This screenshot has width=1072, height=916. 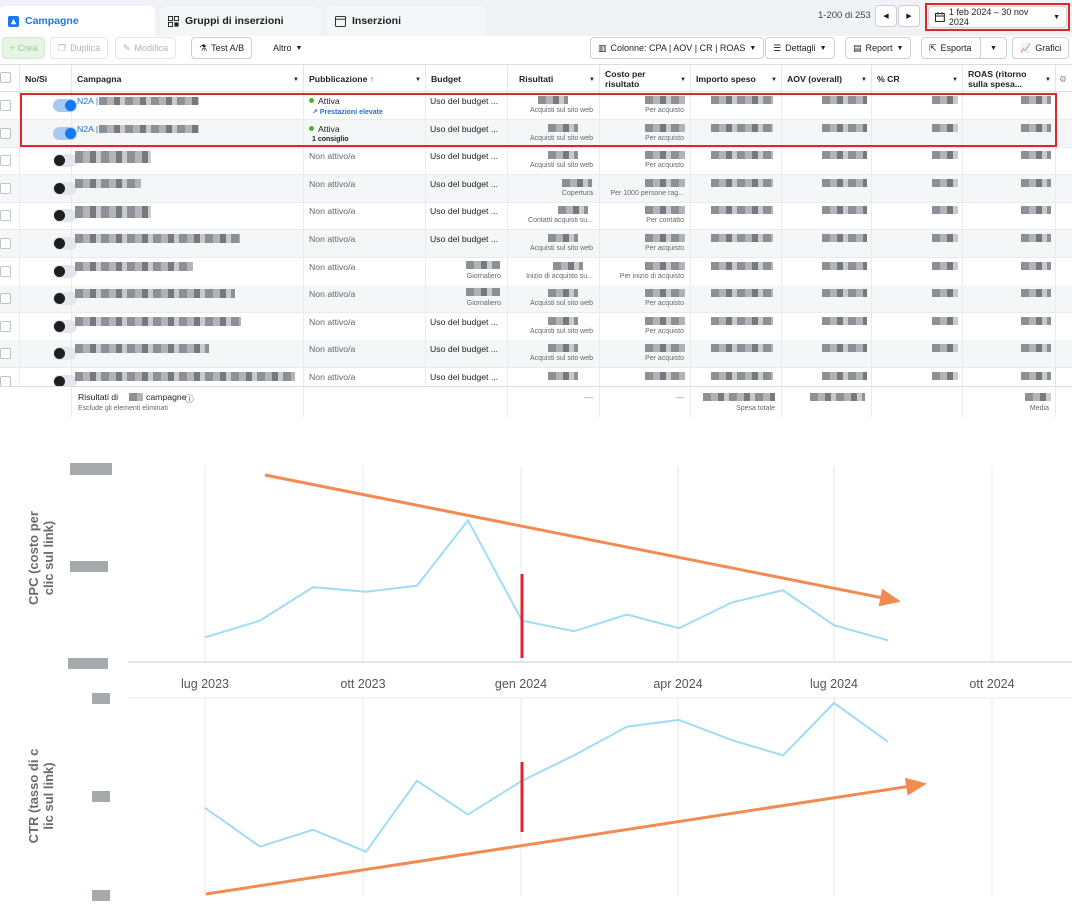 I want to click on header-aov: AOV (overall) ▼, so click(x=827, y=78).